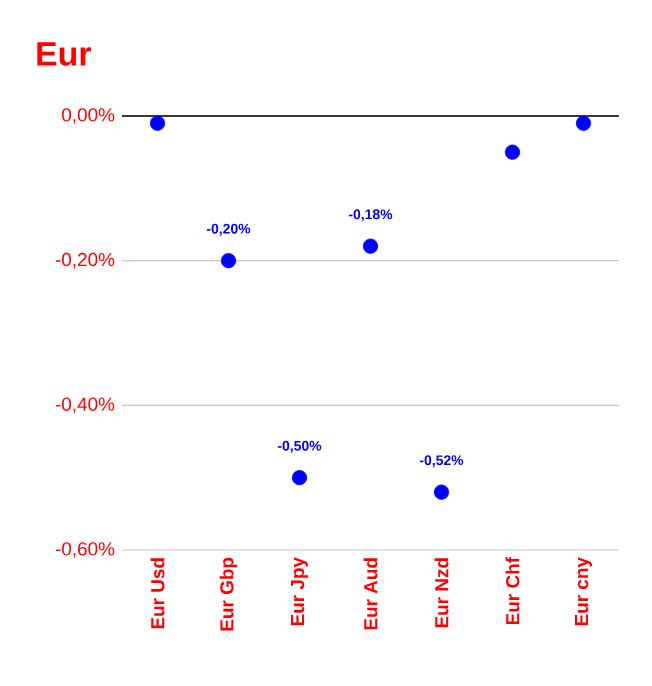 This screenshot has height=686, width=652. I want to click on x-tick-label: Eur Usd, so click(157, 593).